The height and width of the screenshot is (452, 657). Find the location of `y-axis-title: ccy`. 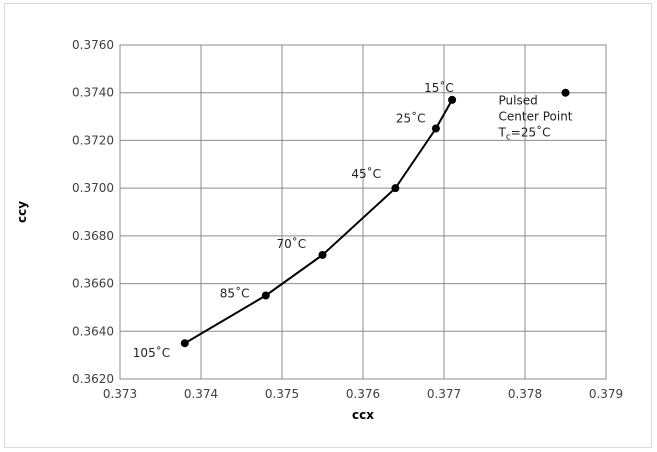

y-axis-title: ccy is located at coordinates (22, 212).